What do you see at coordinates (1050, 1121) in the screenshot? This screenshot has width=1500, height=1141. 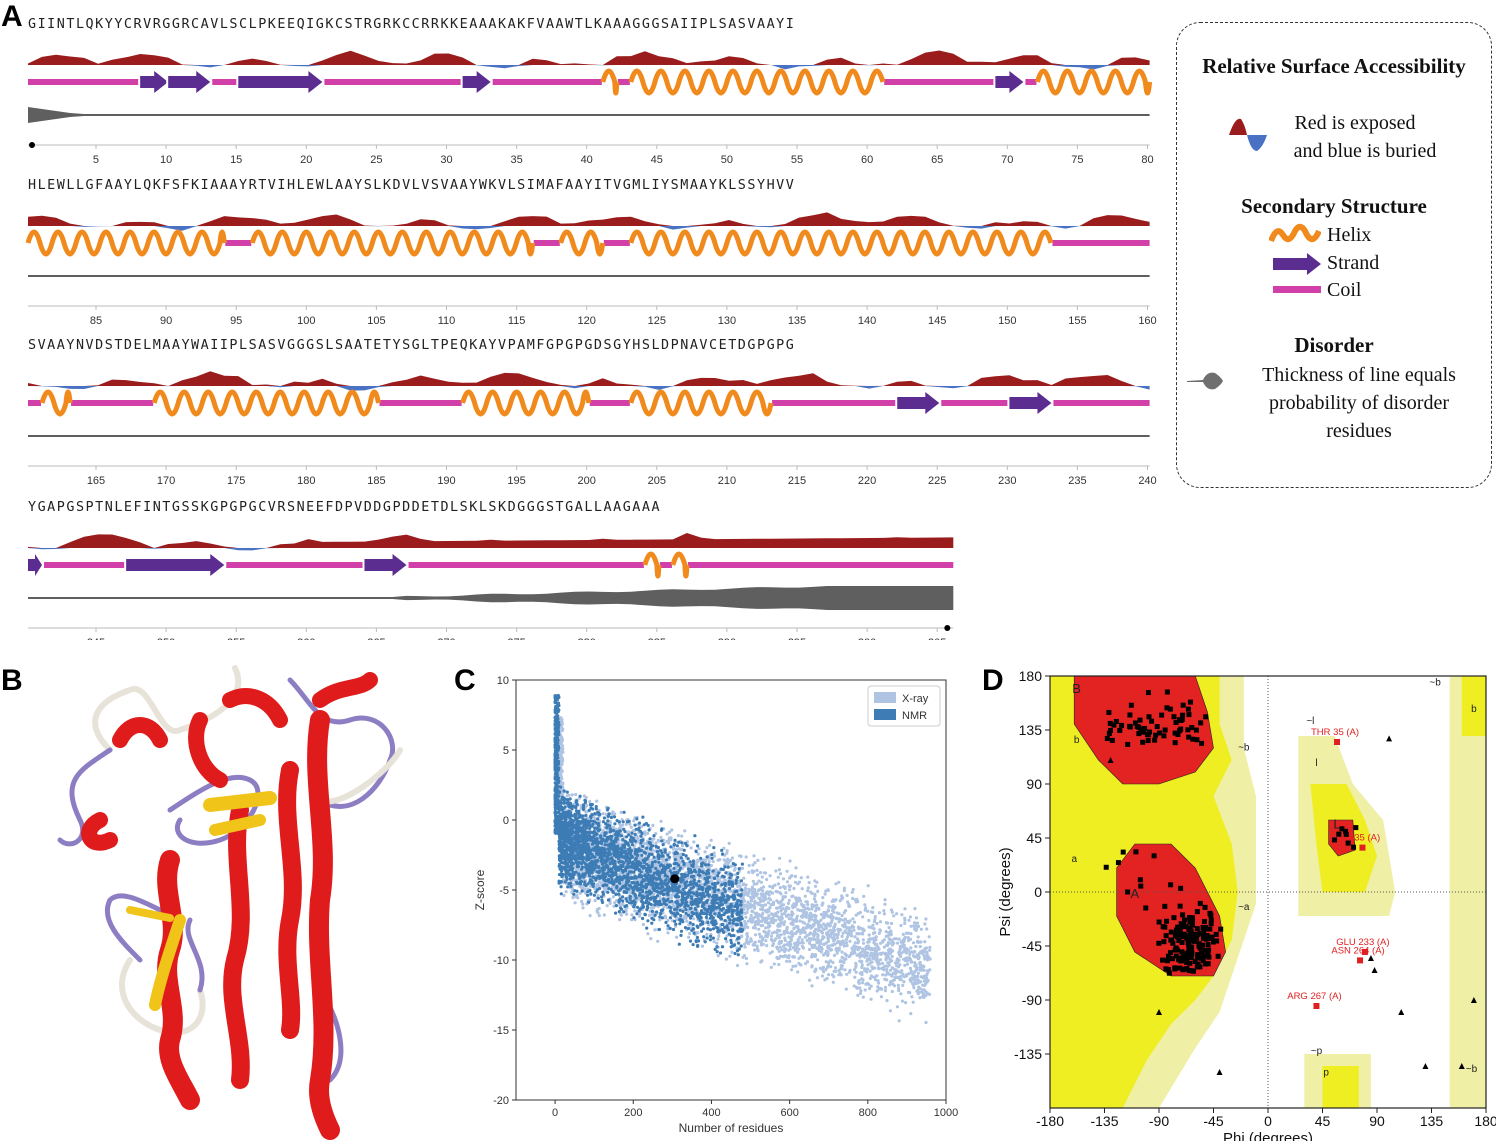 I see `phi-tick-label: -180` at bounding box center [1050, 1121].